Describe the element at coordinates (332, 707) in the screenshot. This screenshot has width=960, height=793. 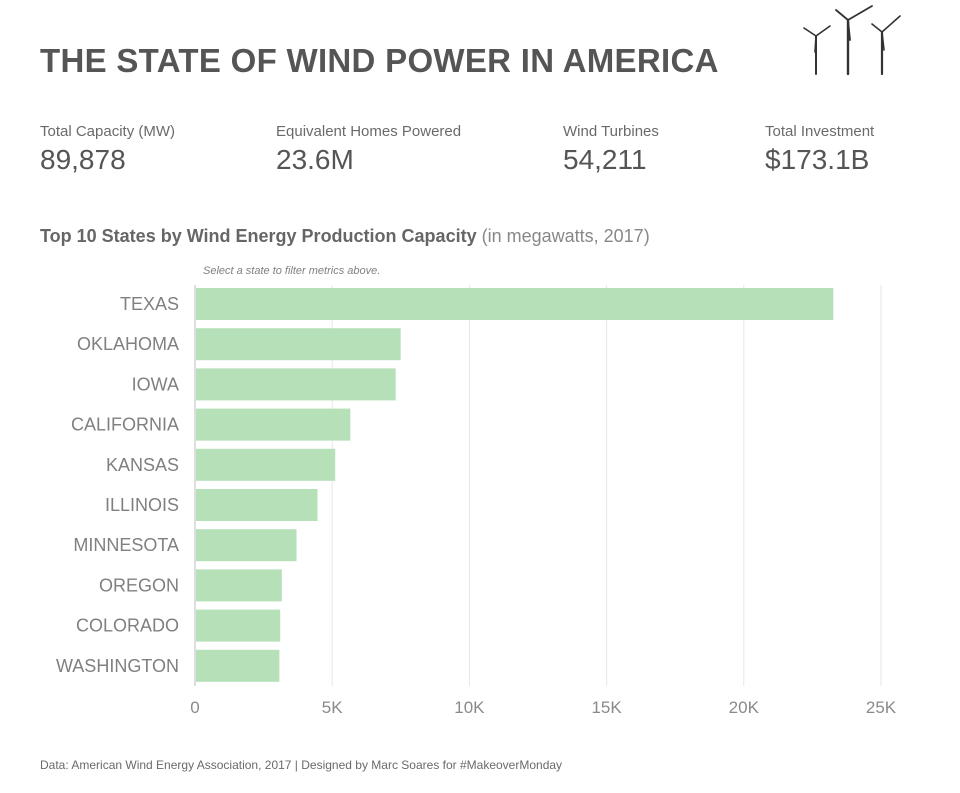
I see `x-tick-label: 5K` at that location.